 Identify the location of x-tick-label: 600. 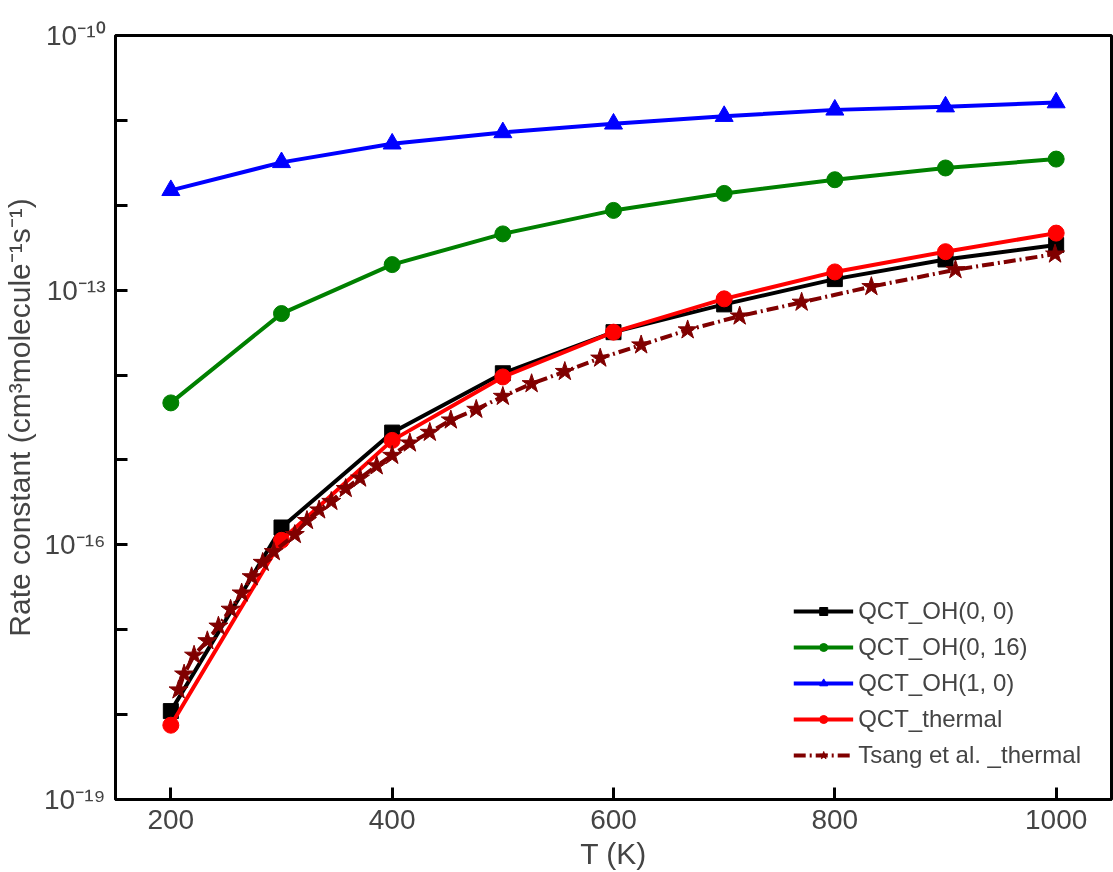
(613, 819).